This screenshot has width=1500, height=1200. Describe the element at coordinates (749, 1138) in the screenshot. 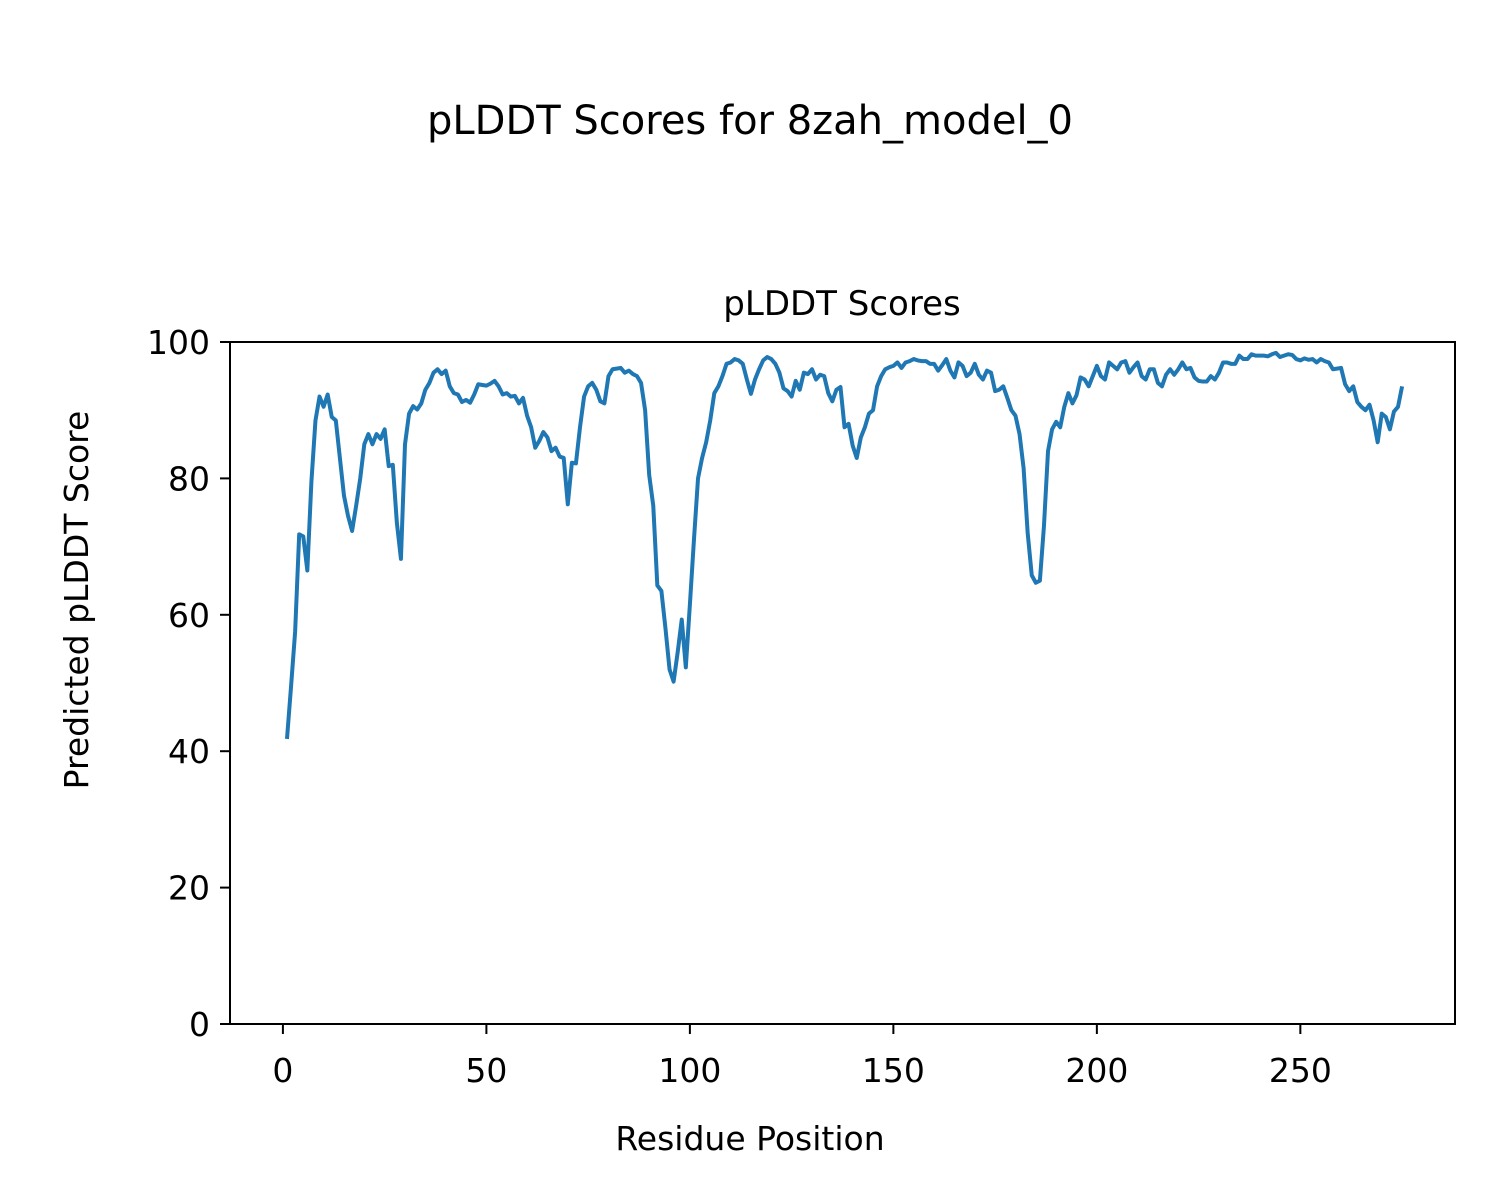

I see `x-axis-label: Residue Position` at that location.